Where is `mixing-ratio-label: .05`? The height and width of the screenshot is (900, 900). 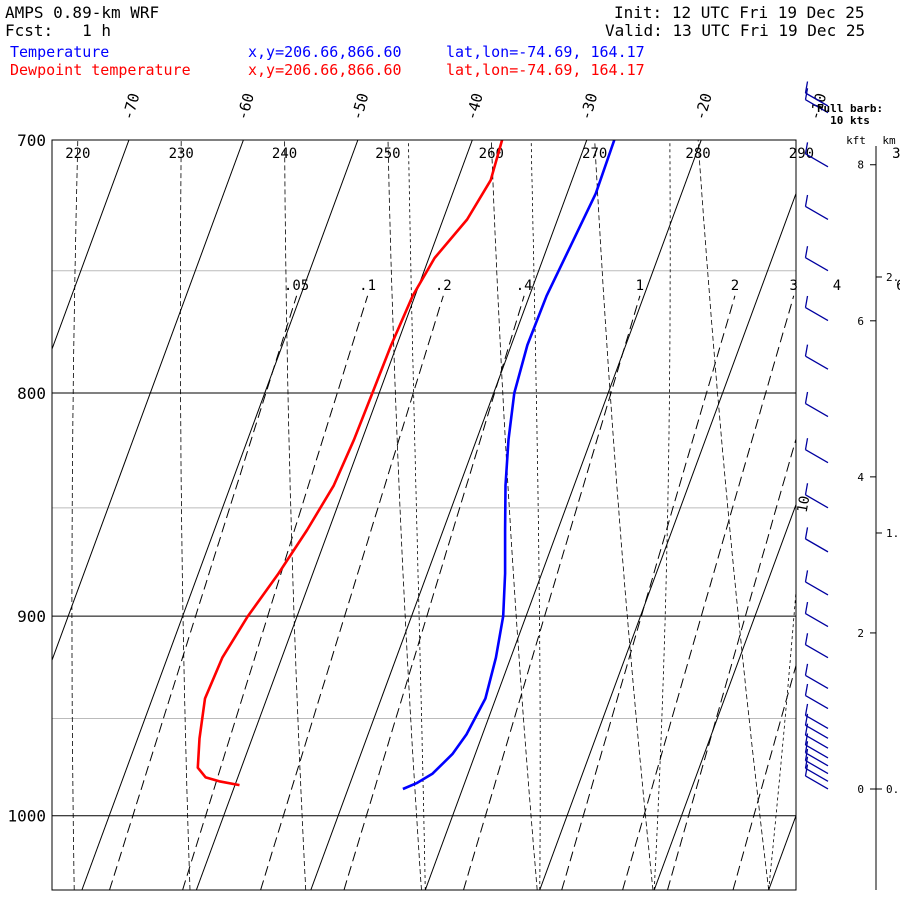 mixing-ratio-label: .05 is located at coordinates (296, 286).